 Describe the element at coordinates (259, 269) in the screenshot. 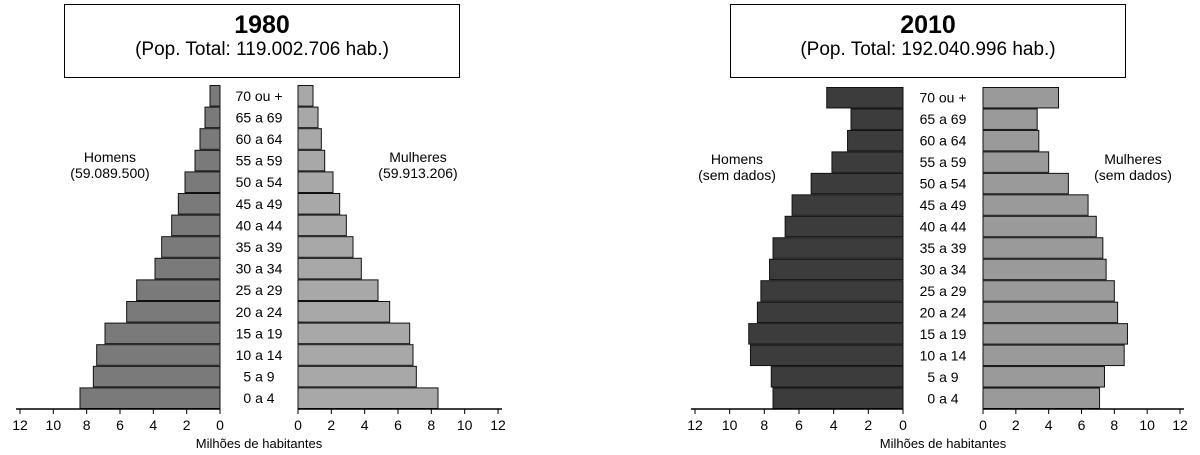

I see `category-label-1980-8: 30 a 34` at that location.